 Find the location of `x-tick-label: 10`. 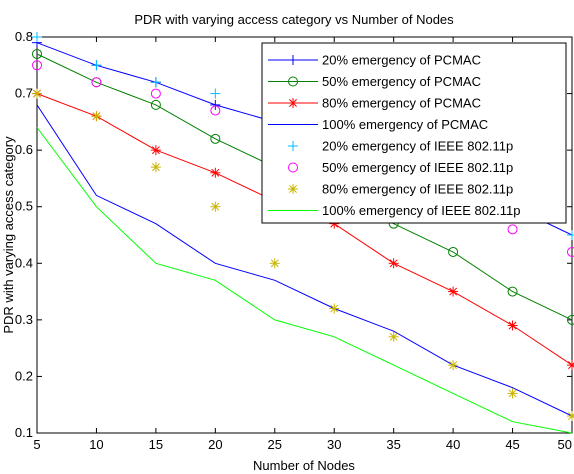

x-tick-label: 10 is located at coordinates (96, 444).